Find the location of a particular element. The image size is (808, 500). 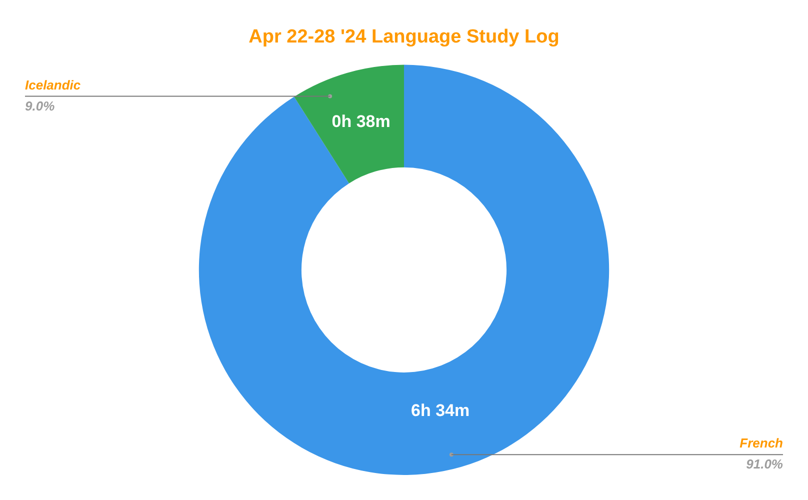

slice-label: Icelandic is located at coordinates (53, 84).